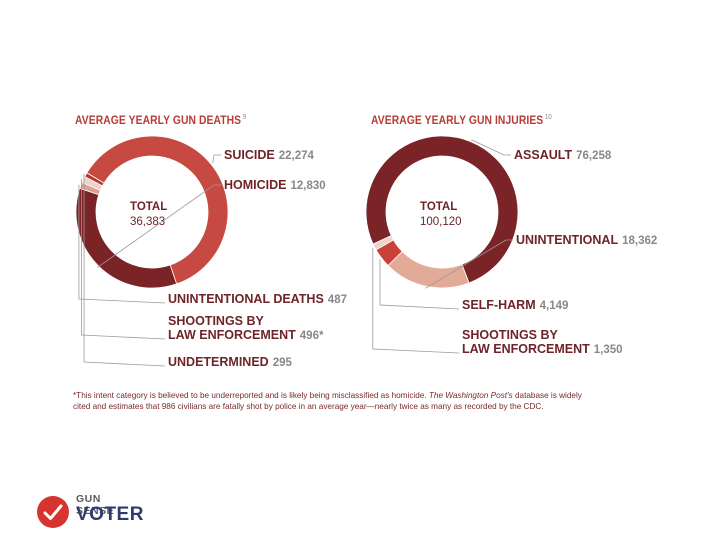 The width and height of the screenshot is (720, 540). Describe the element at coordinates (312, 336) in the screenshot. I see `deaths-value-shootings-by-law-enforcement: 496*` at that location.